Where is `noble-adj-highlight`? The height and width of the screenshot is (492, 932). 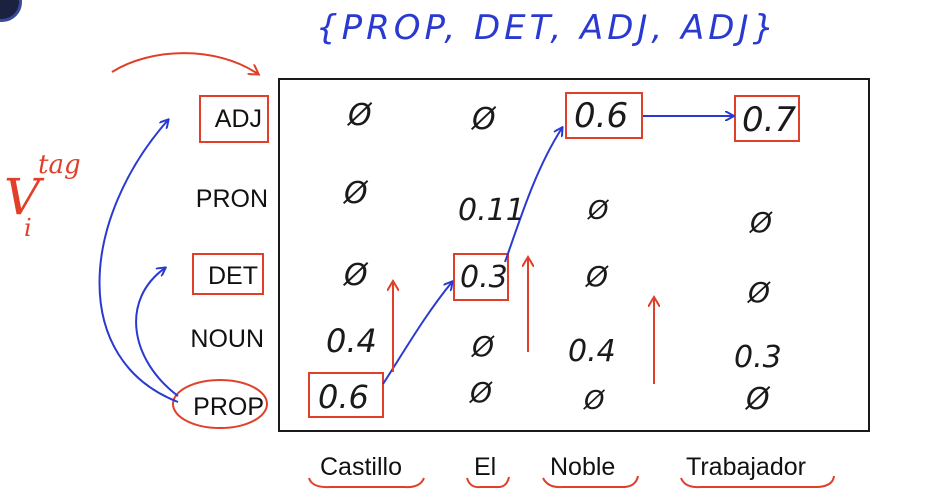 noble-adj-highlight is located at coordinates (604, 115).